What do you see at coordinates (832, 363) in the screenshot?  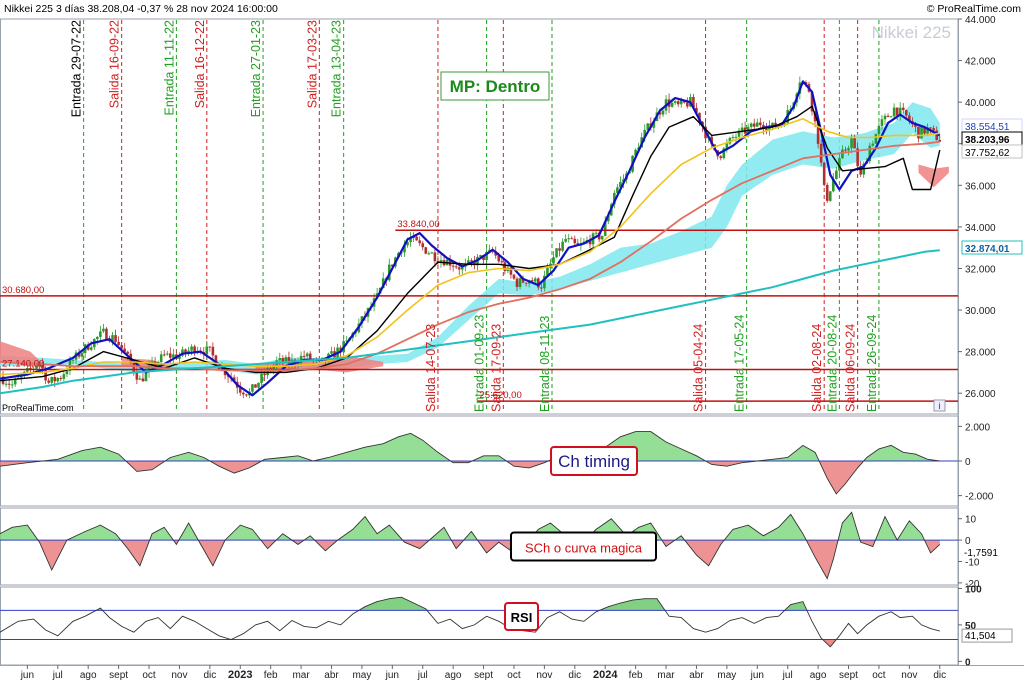 I see `signal-label: Entrada 20-08-24` at bounding box center [832, 363].